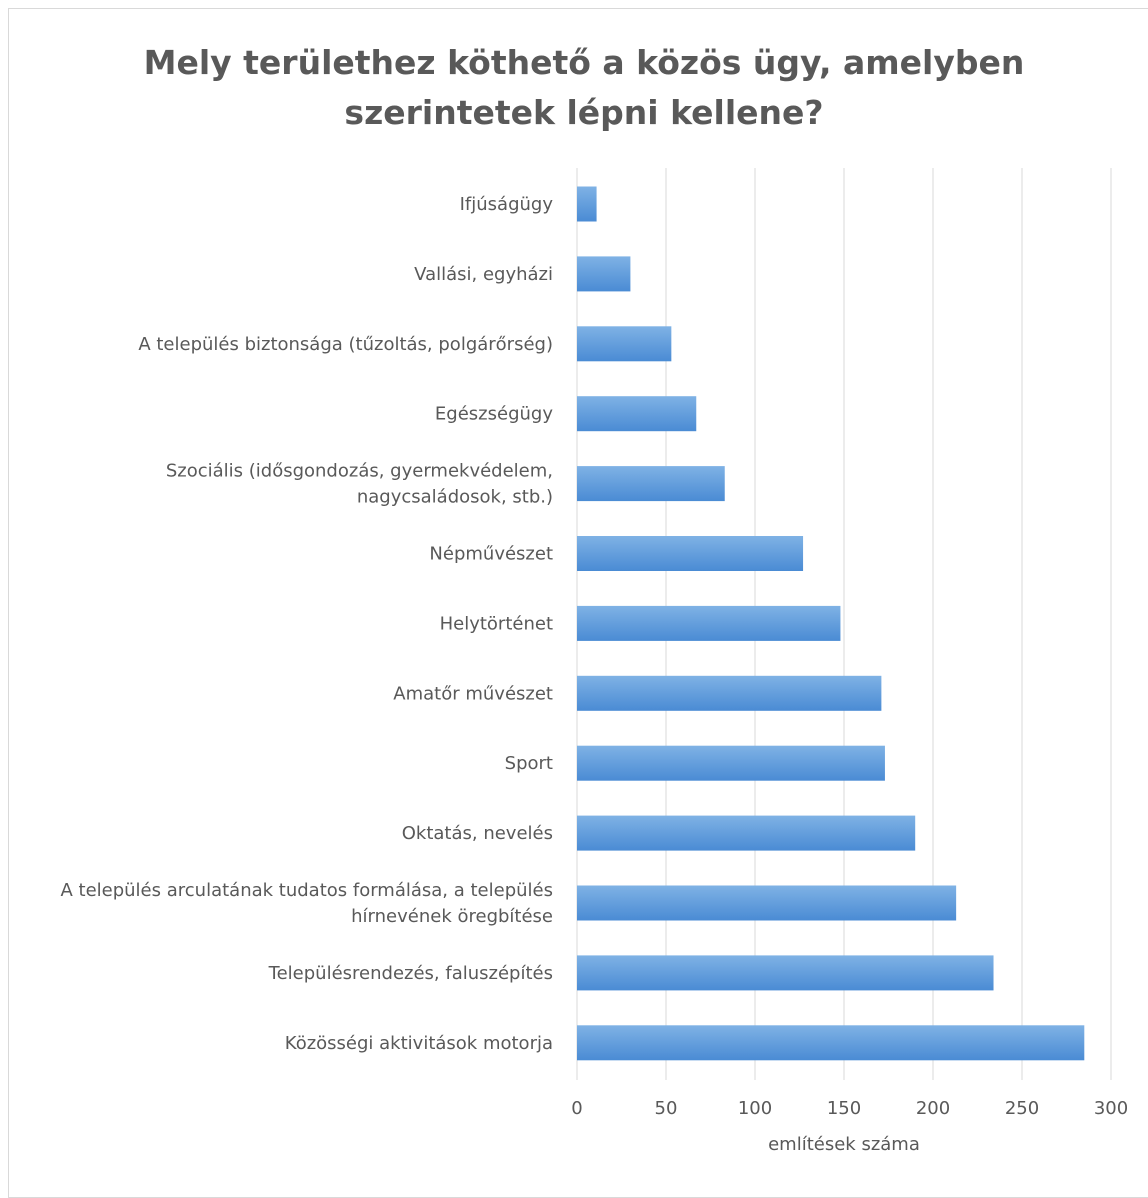 This screenshot has height=1198, width=1148. I want to click on category-label-line: Ifjúságügy, so click(507, 204).